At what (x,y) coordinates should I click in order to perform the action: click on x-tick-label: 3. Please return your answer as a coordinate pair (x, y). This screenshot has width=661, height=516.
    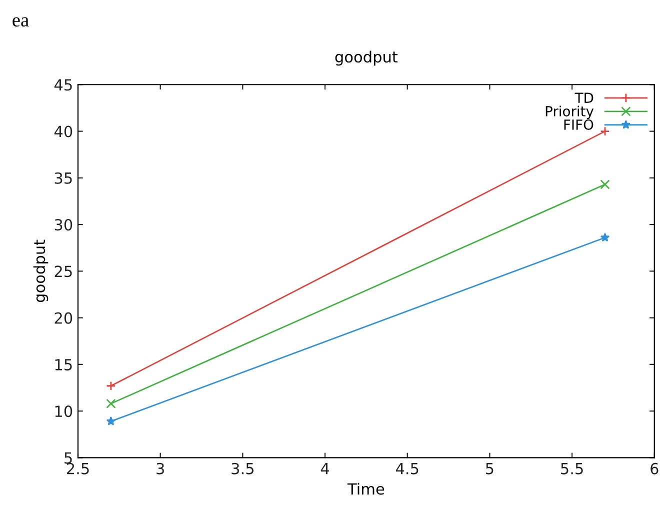
    Looking at the image, I should click on (160, 468).